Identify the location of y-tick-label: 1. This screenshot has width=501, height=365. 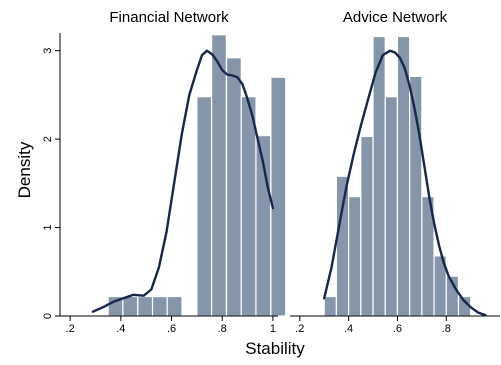
(48, 228).